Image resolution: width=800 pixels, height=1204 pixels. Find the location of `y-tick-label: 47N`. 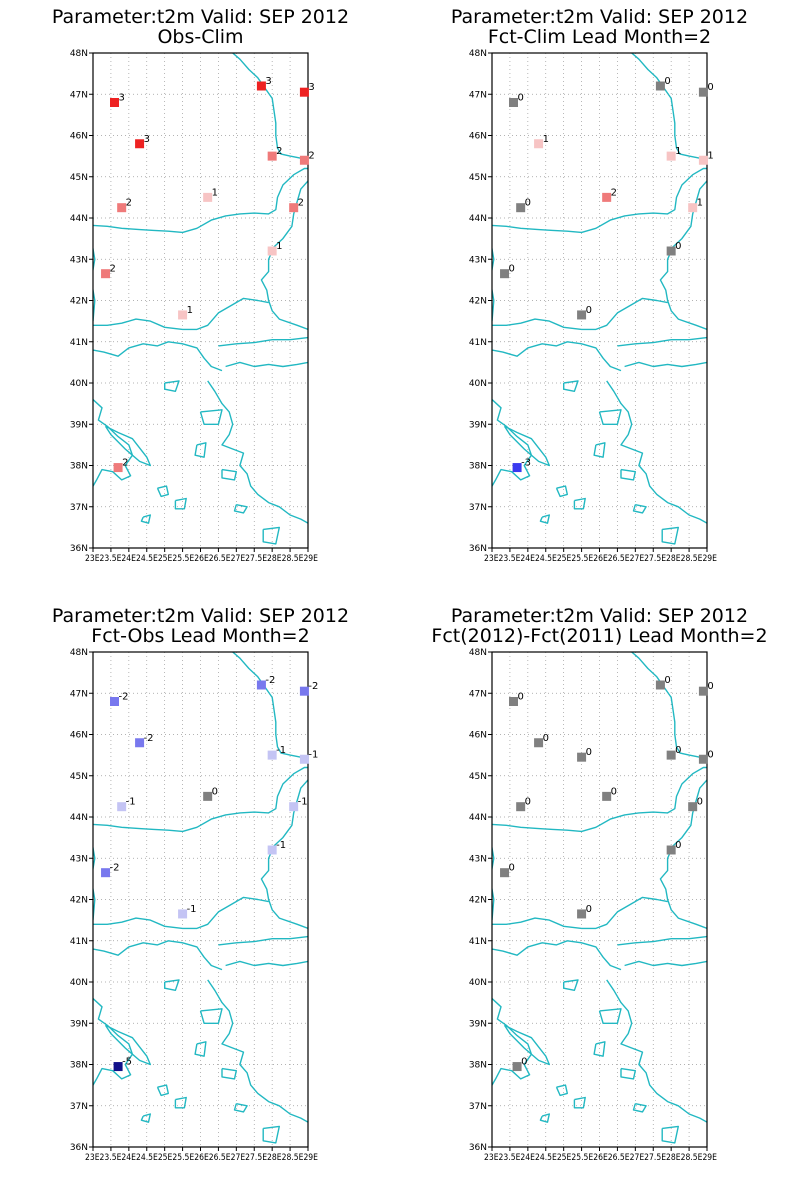

y-tick-label: 47N is located at coordinates (79, 694).